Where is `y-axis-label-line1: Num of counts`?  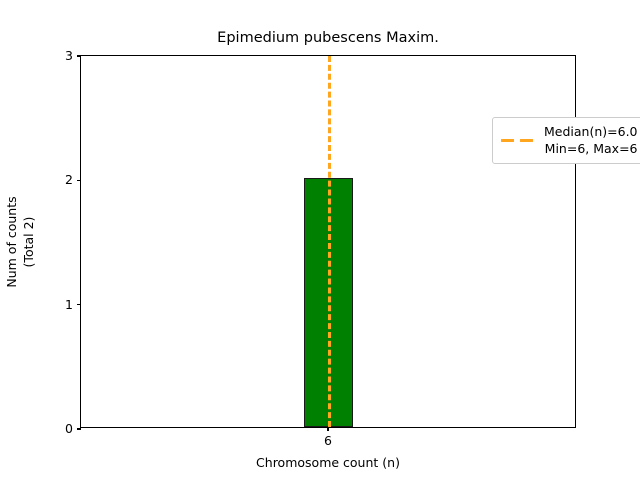 y-axis-label-line1: Num of counts is located at coordinates (11, 241).